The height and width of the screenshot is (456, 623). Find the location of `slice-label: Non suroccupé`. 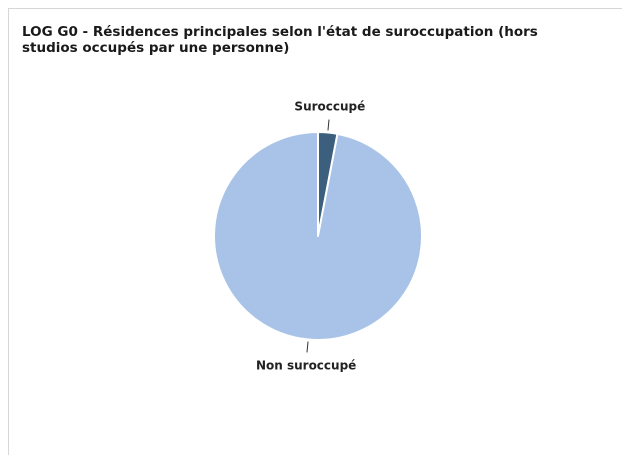

slice-label: Non suroccupé is located at coordinates (306, 365).